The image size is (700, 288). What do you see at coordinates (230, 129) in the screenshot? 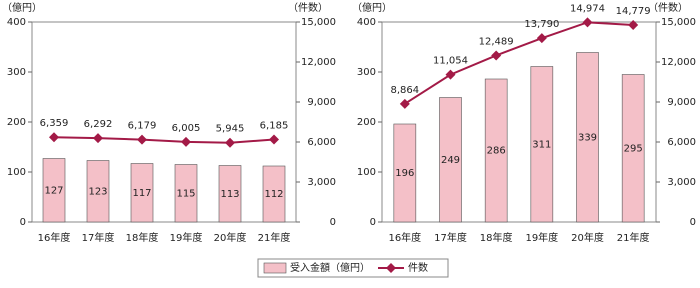
I see `line-value-label: 5,945` at bounding box center [230, 129].